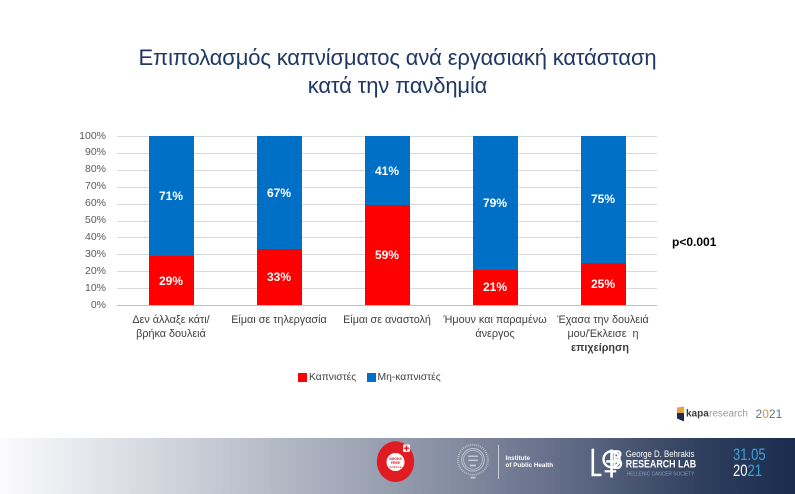 Image resolution: width=795 pixels, height=494 pixels. Describe the element at coordinates (728, 414) in the screenshot. I see `svg-text: research` at that location.